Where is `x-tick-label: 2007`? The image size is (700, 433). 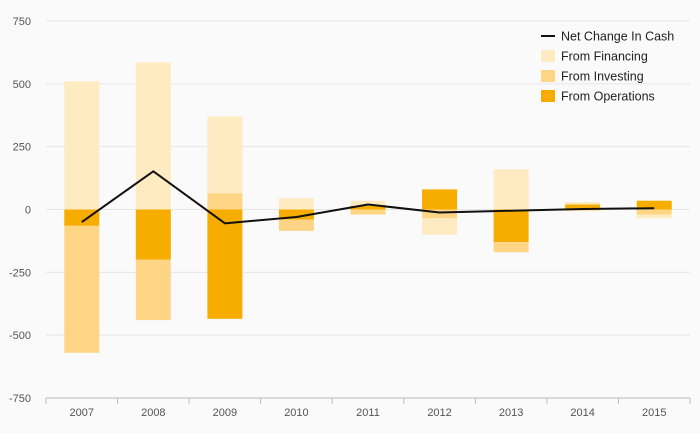 x-tick-label: 2007 is located at coordinates (82, 413).